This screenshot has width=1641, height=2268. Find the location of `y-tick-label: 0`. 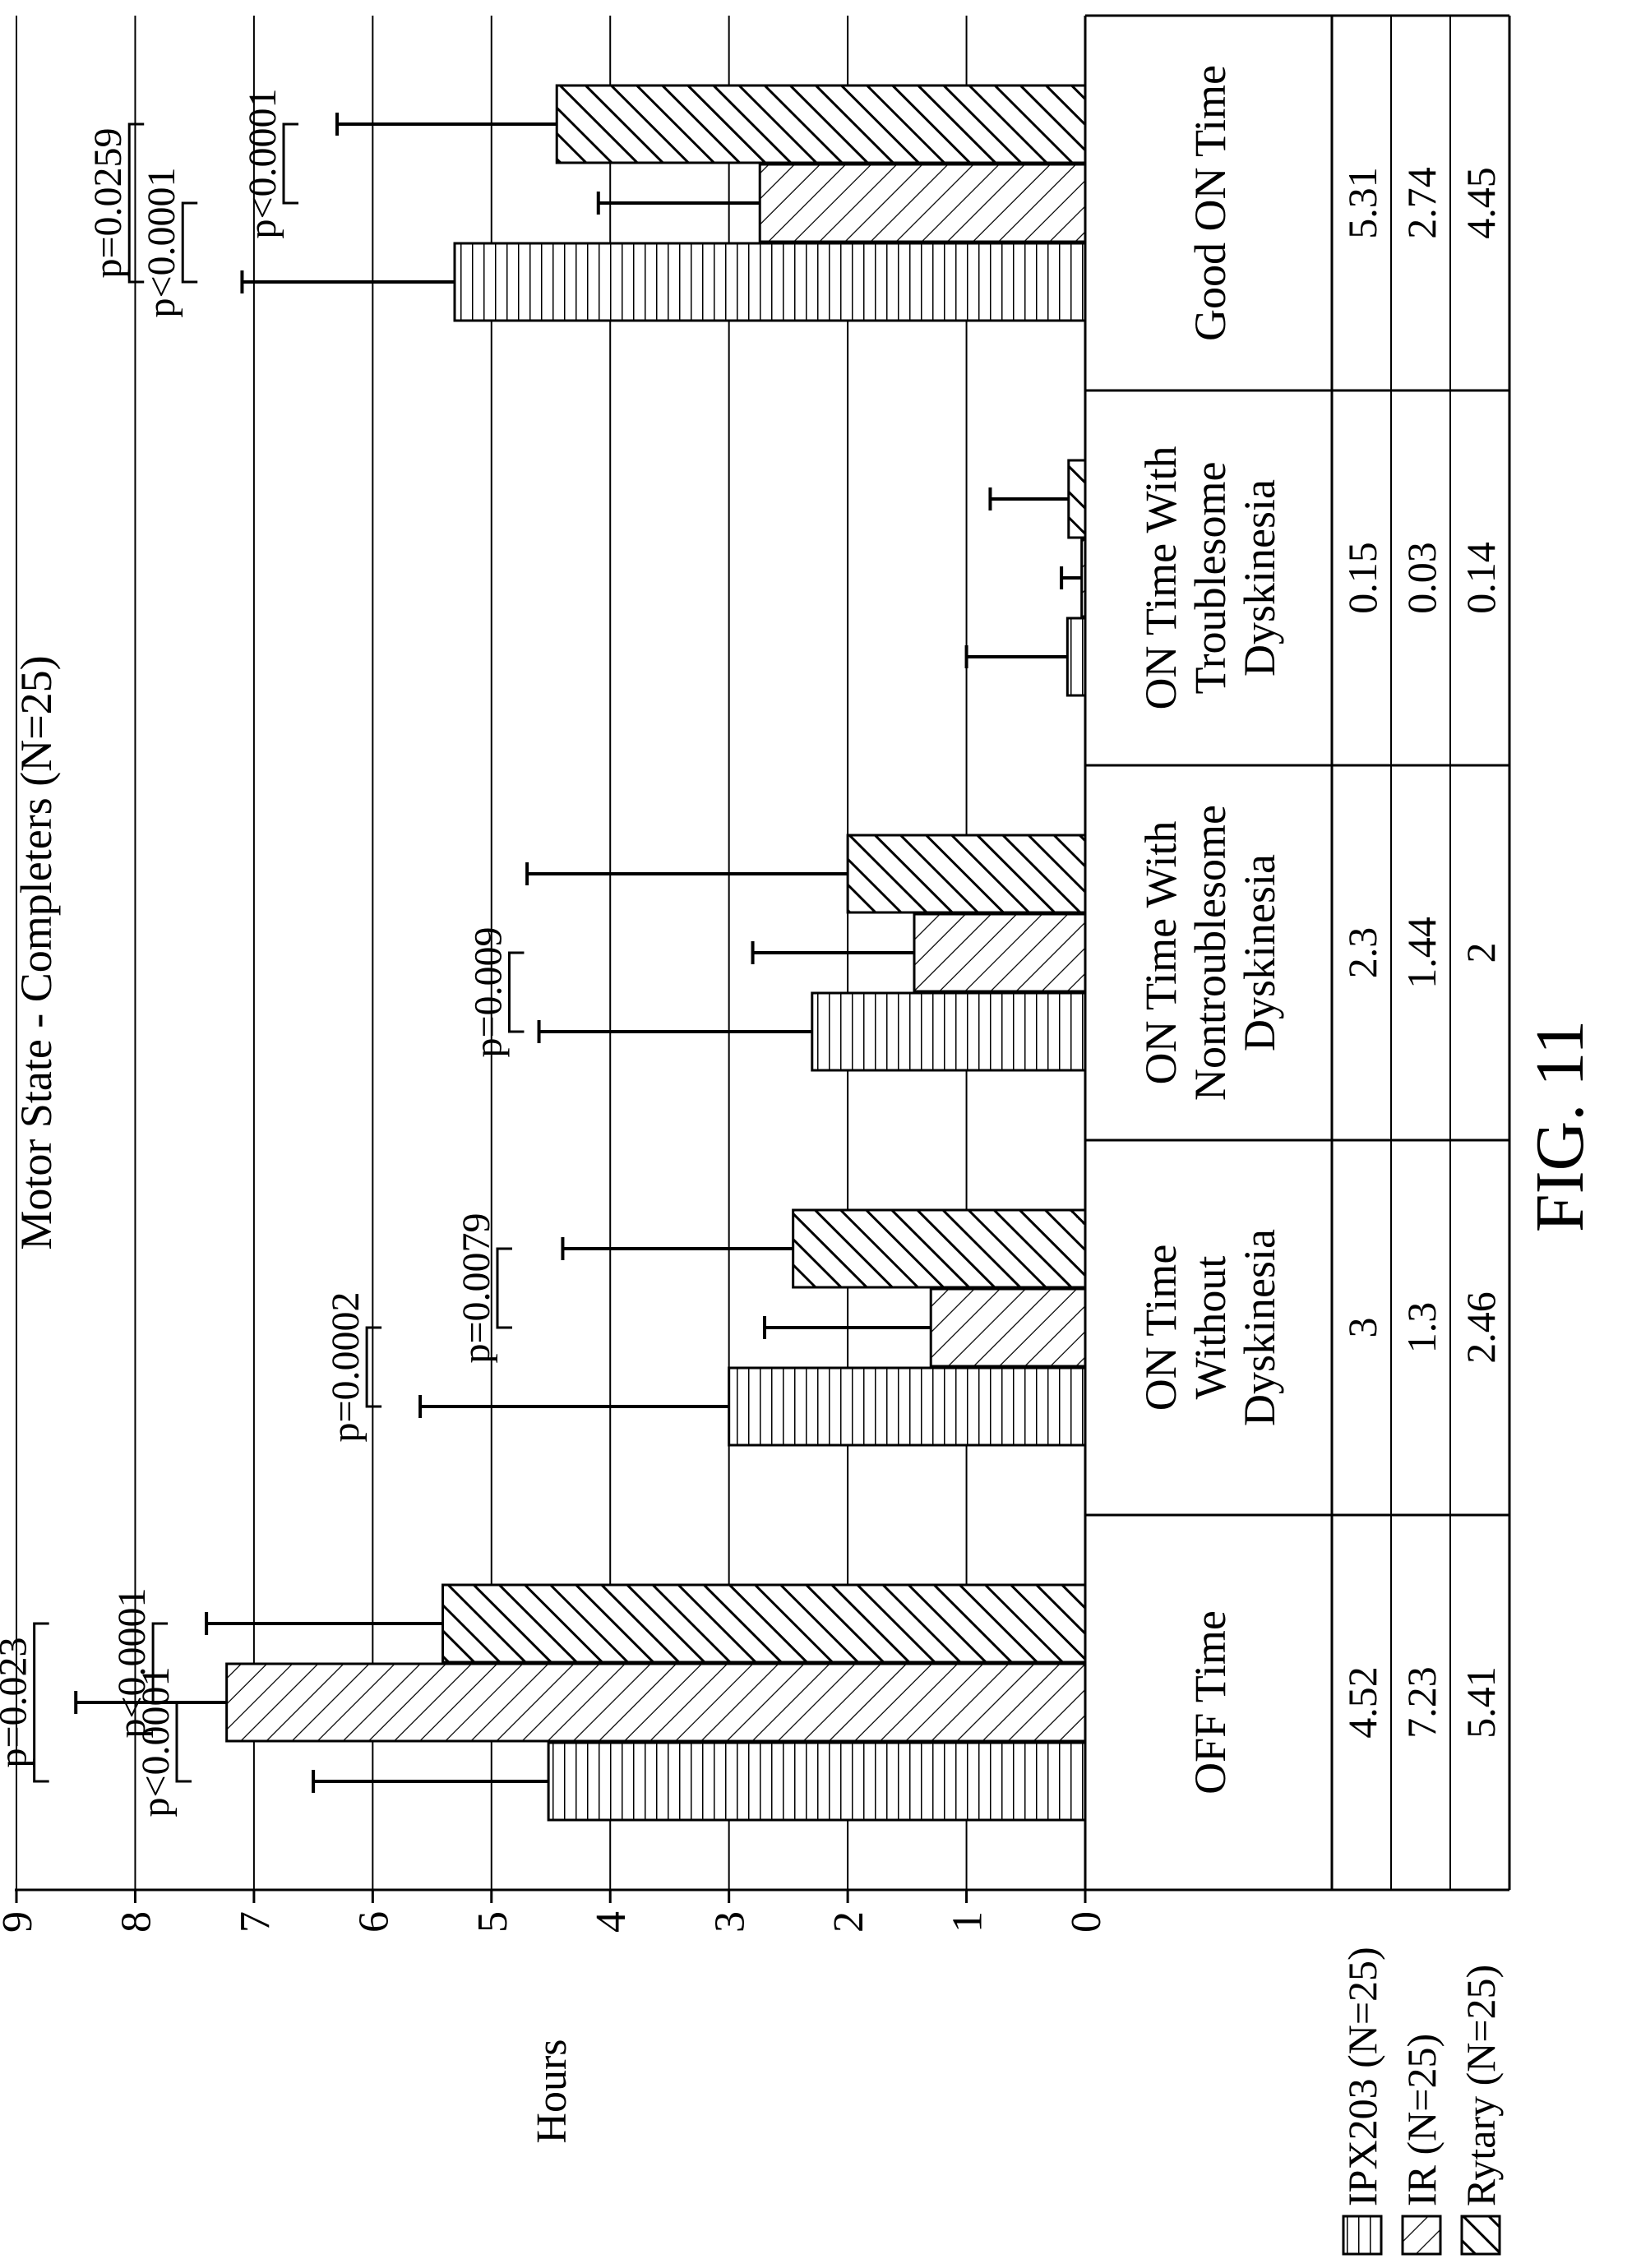

y-tick-label: 0 is located at coordinates (1086, 1922).